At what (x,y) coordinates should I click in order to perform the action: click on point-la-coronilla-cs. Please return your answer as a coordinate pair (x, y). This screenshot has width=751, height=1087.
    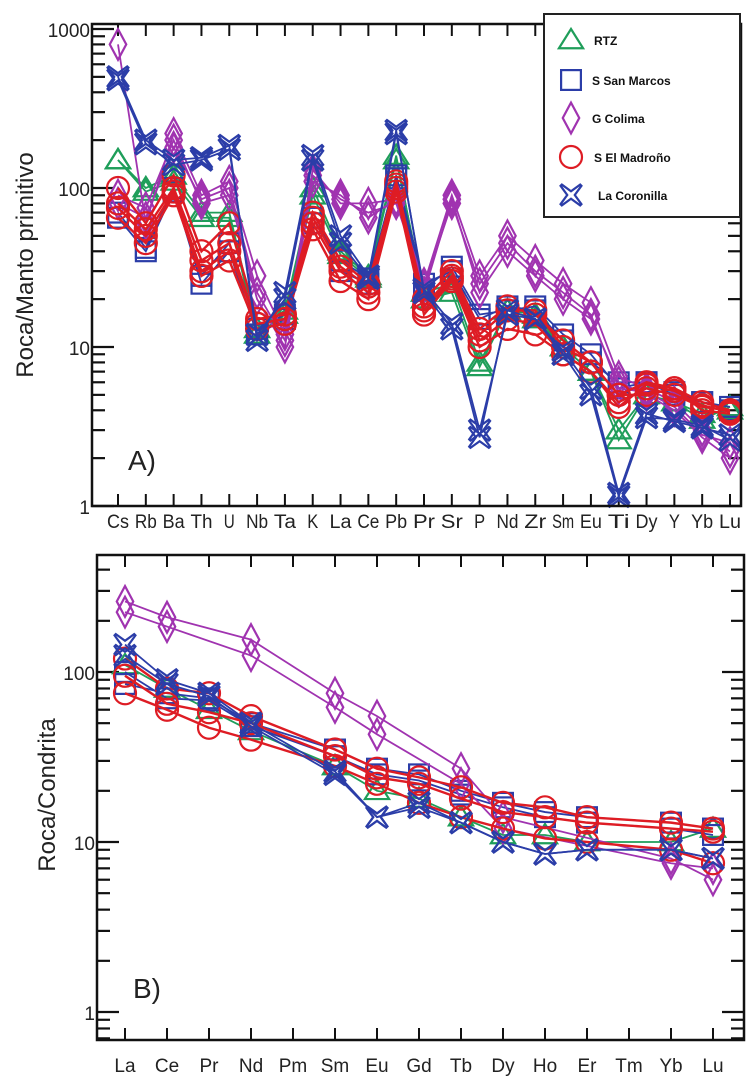
    Looking at the image, I should click on (118, 79).